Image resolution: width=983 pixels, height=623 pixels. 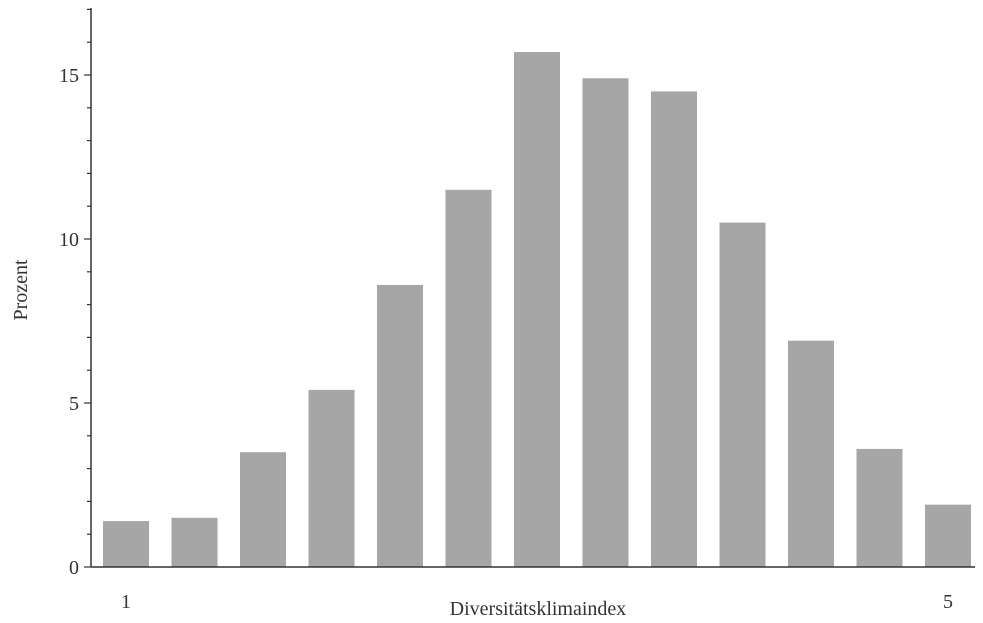 What do you see at coordinates (87, 288) in the screenshot?
I see `y-axis-ticks` at bounding box center [87, 288].